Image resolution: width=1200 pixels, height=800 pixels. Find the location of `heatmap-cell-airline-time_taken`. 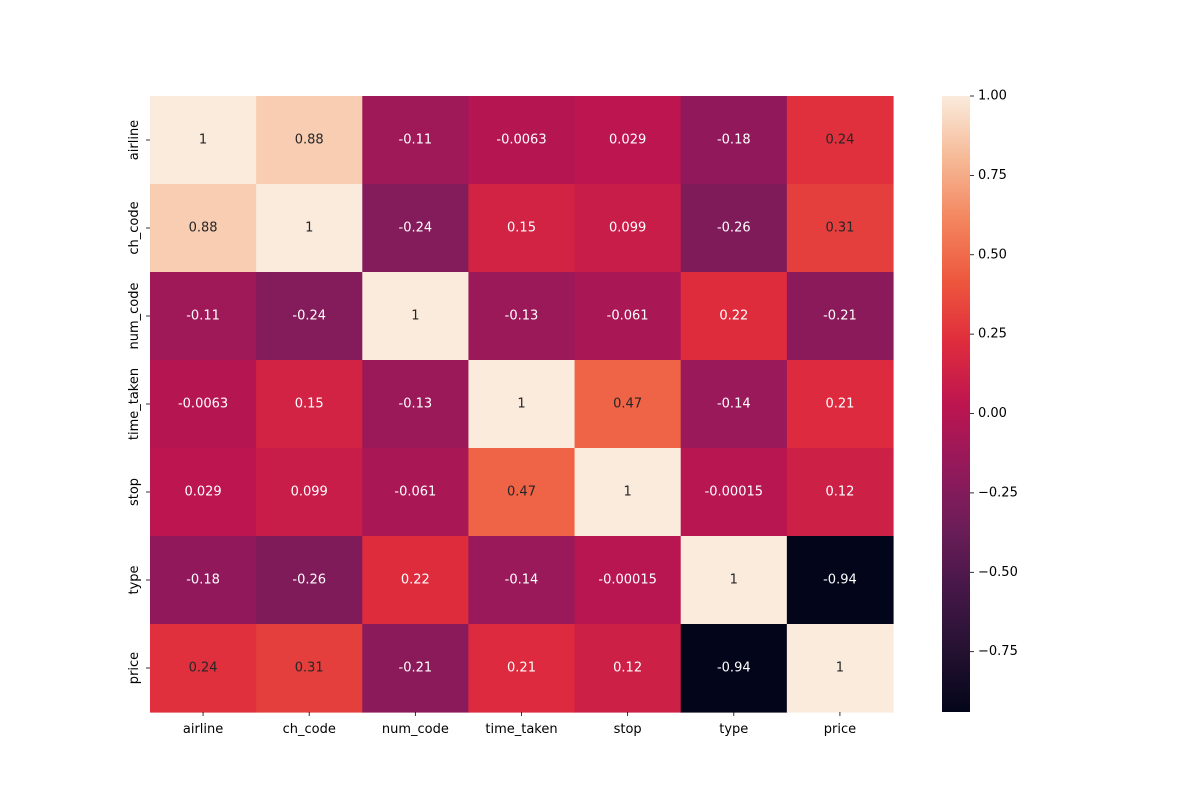

heatmap-cell-airline-time_taken is located at coordinates (522, 140).